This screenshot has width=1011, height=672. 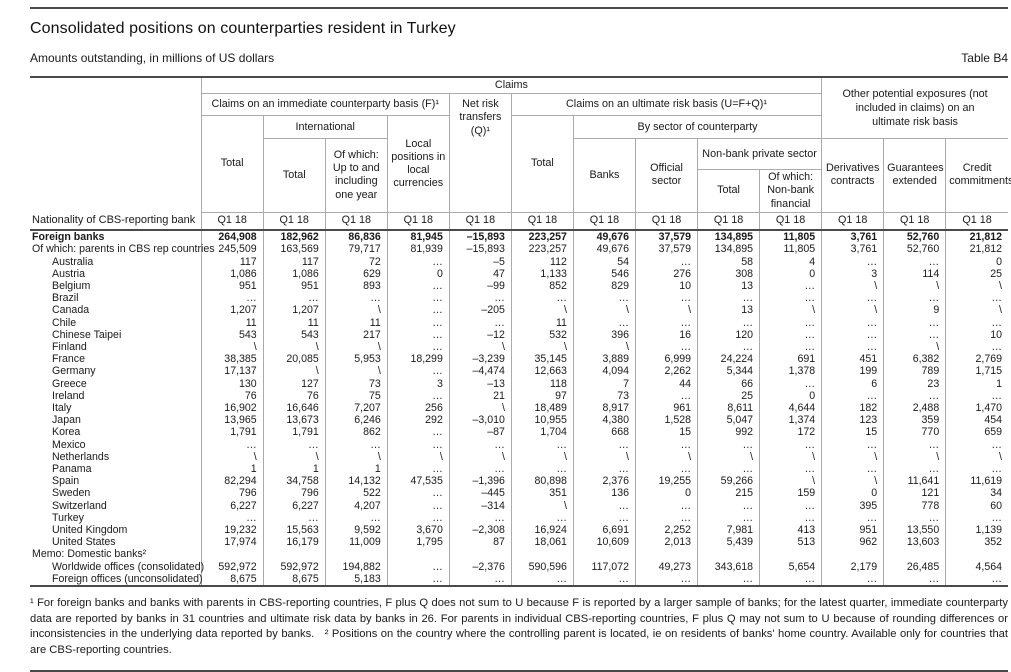 I want to click on row-label: Mexico, so click(x=69, y=444).